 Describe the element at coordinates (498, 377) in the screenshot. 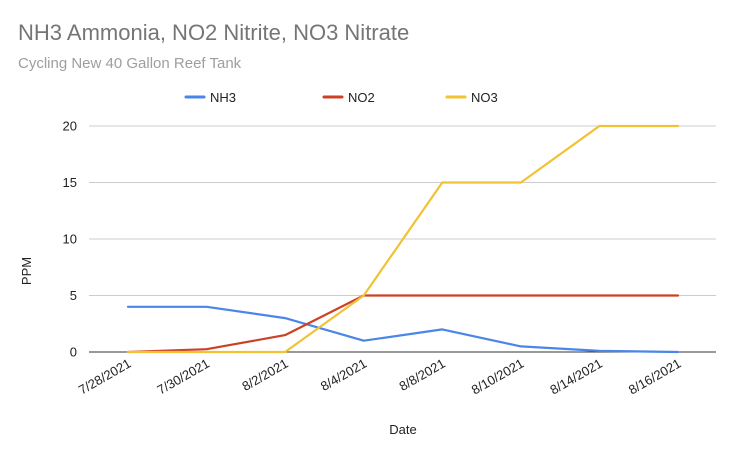

I see `x-tick-label: 8/10/2021` at that location.